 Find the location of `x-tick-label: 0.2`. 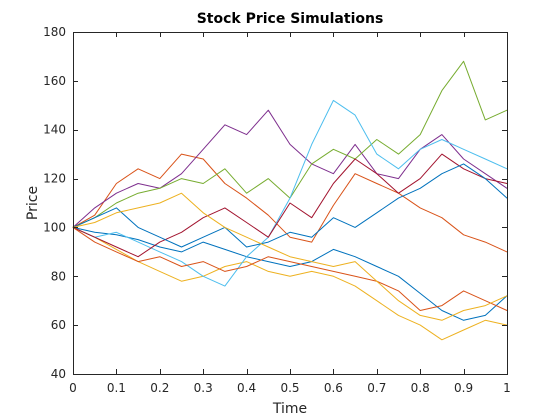

x-tick-label: 0.2 is located at coordinates (159, 388).